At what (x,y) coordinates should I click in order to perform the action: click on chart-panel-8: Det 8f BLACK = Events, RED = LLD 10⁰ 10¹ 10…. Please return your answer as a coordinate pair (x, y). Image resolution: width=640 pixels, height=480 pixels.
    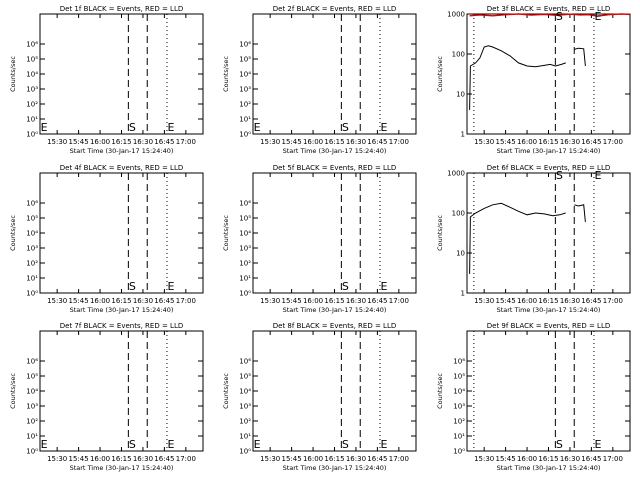
    Looking at the image, I should click on (319, 397).